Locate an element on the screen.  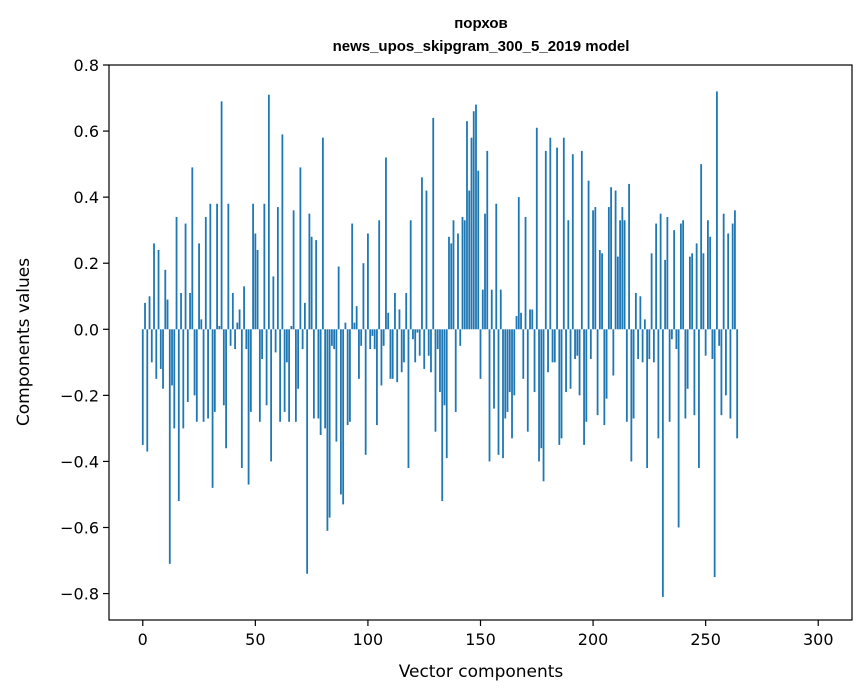
y-tick-label: −0.2 is located at coordinates (79, 395).